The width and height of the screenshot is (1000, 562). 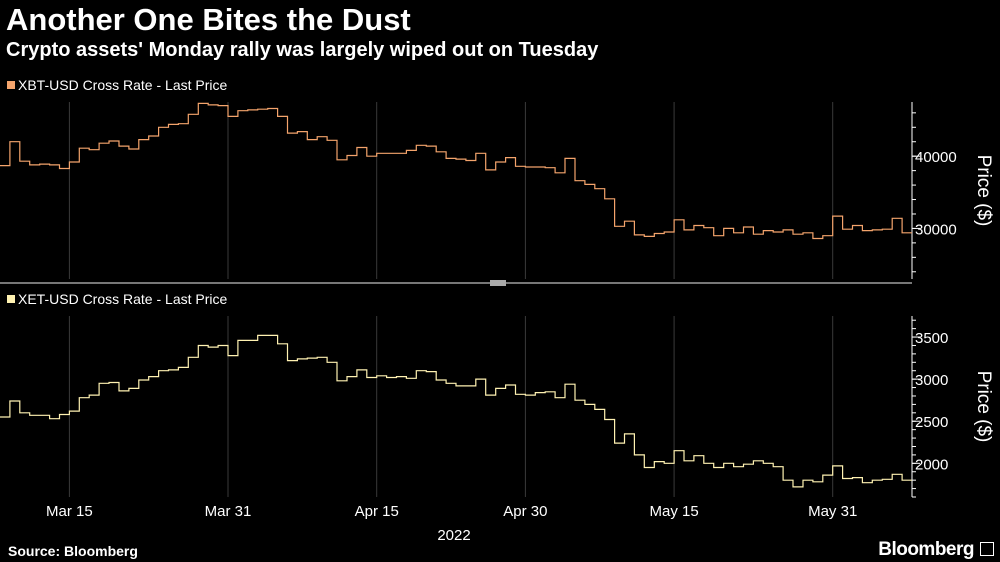 What do you see at coordinates (525, 511) in the screenshot?
I see `x-tick-label: Apr 30` at bounding box center [525, 511].